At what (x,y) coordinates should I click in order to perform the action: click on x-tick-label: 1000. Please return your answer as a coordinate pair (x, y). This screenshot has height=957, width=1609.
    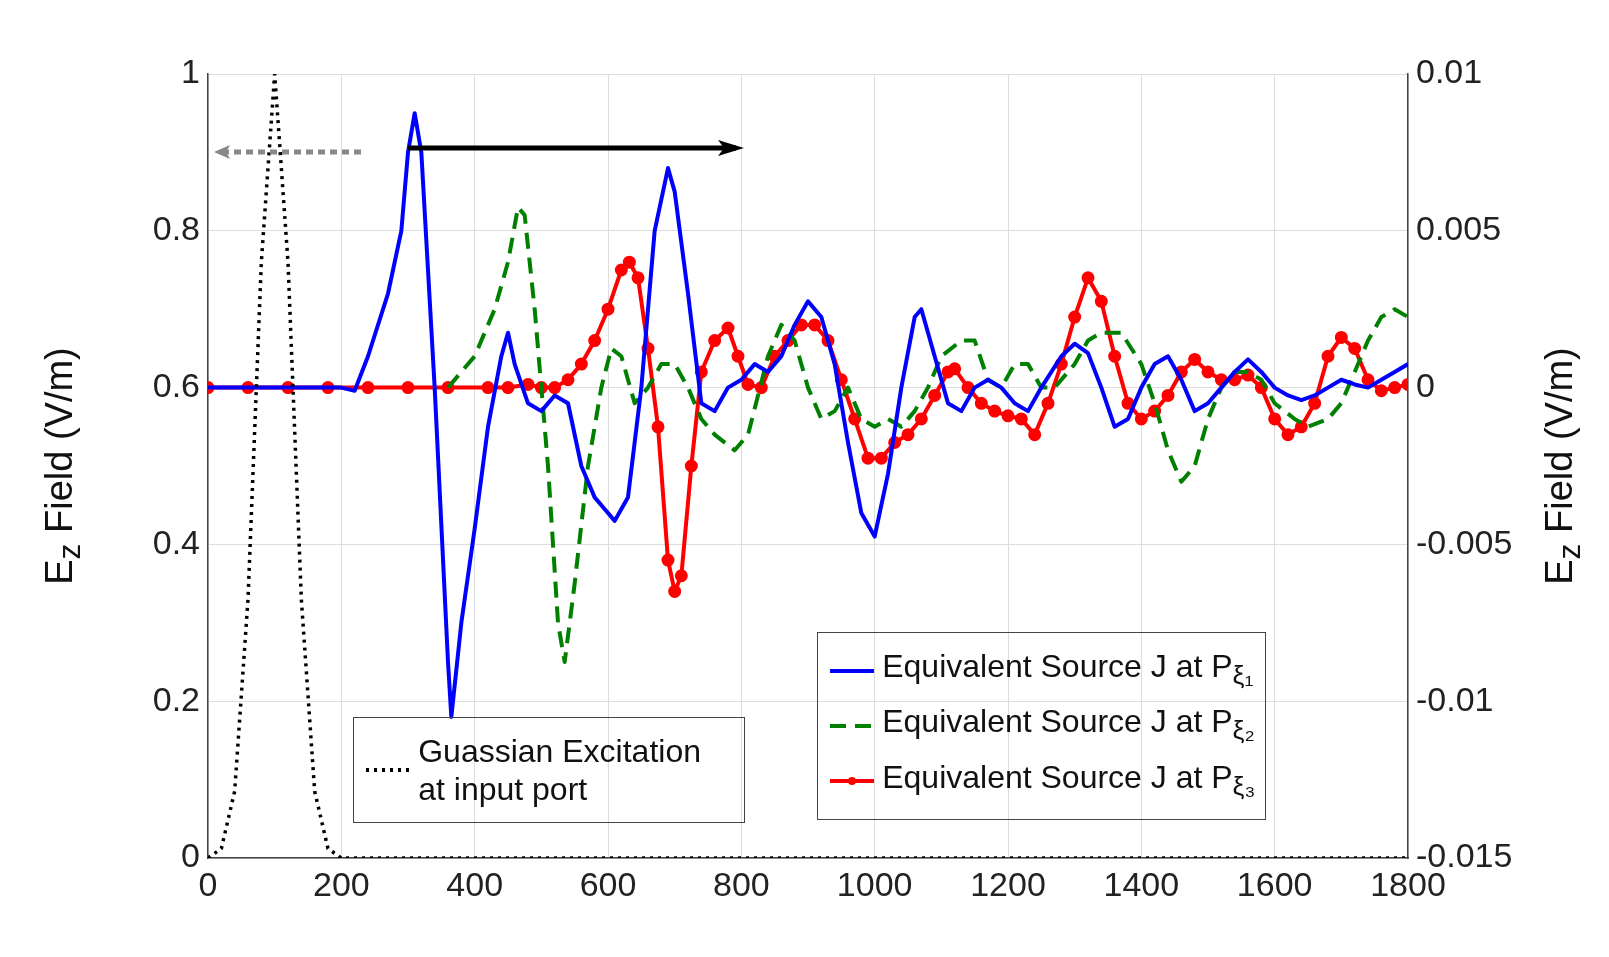
    Looking at the image, I should click on (874, 883).